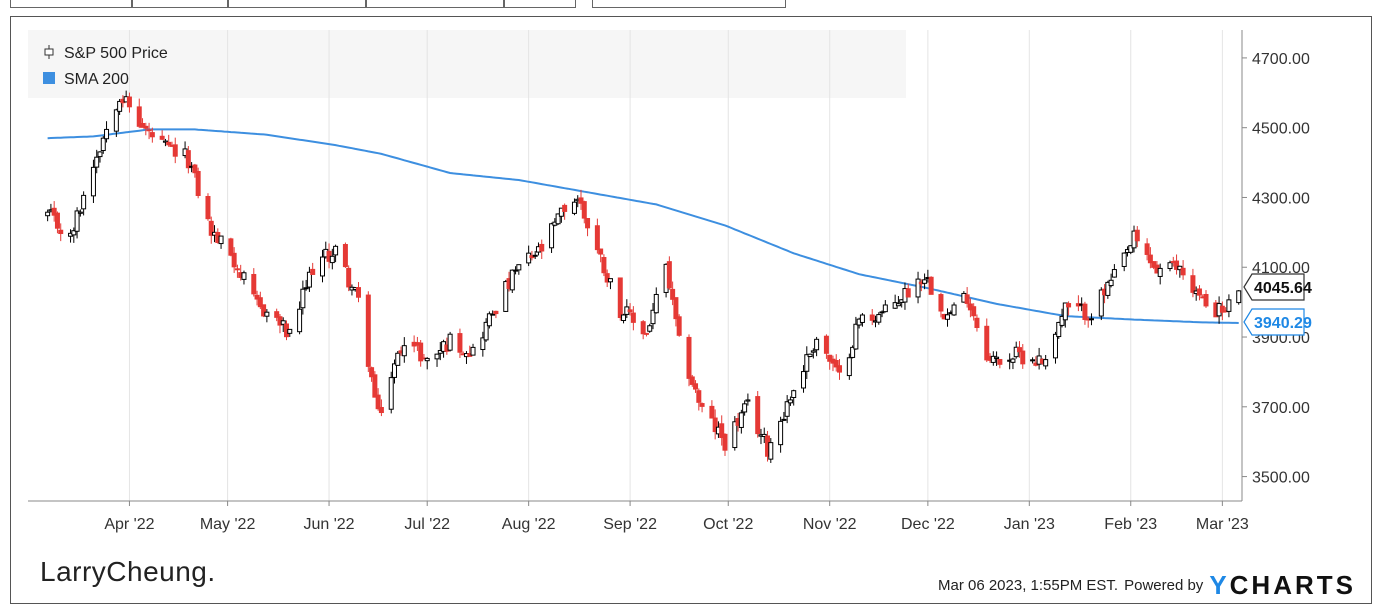 The image size is (1384, 612). What do you see at coordinates (427, 524) in the screenshot?
I see `x-tick-label: Jul '22` at bounding box center [427, 524].